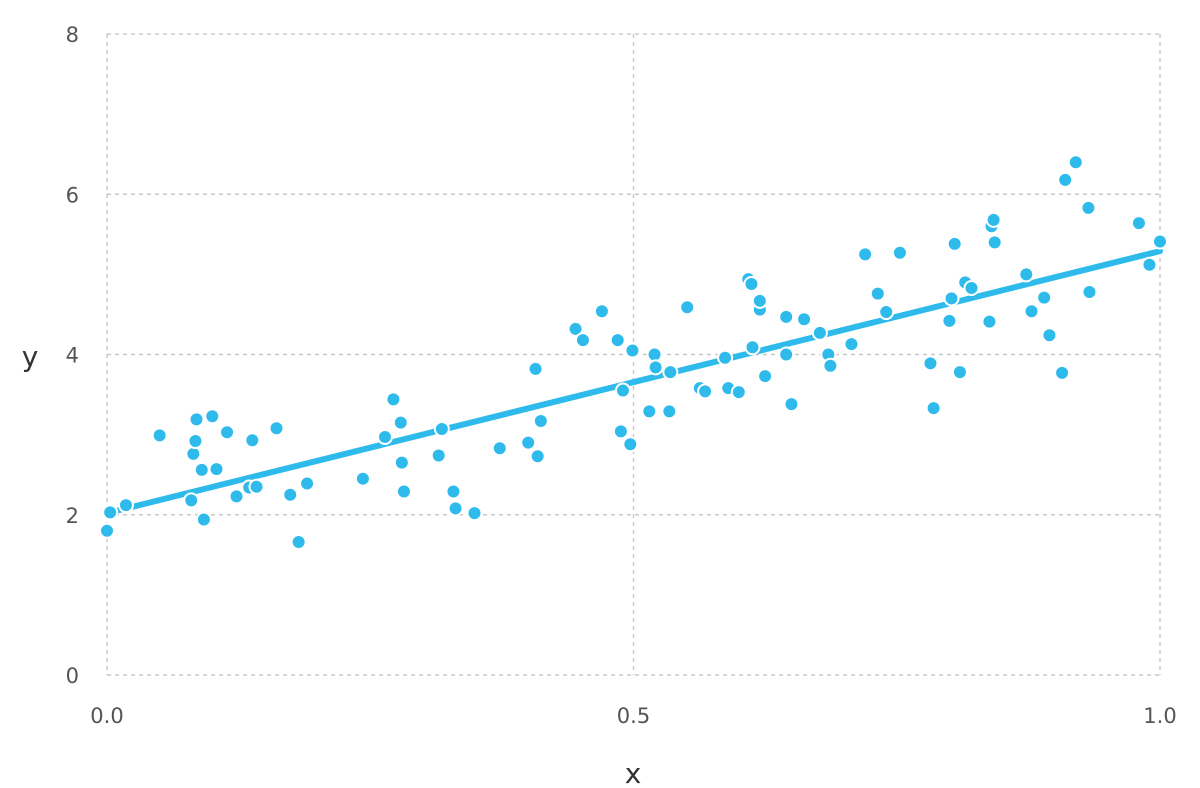 The image size is (1200, 788). Describe the element at coordinates (72, 676) in the screenshot. I see `y-tick-label: 0` at that location.